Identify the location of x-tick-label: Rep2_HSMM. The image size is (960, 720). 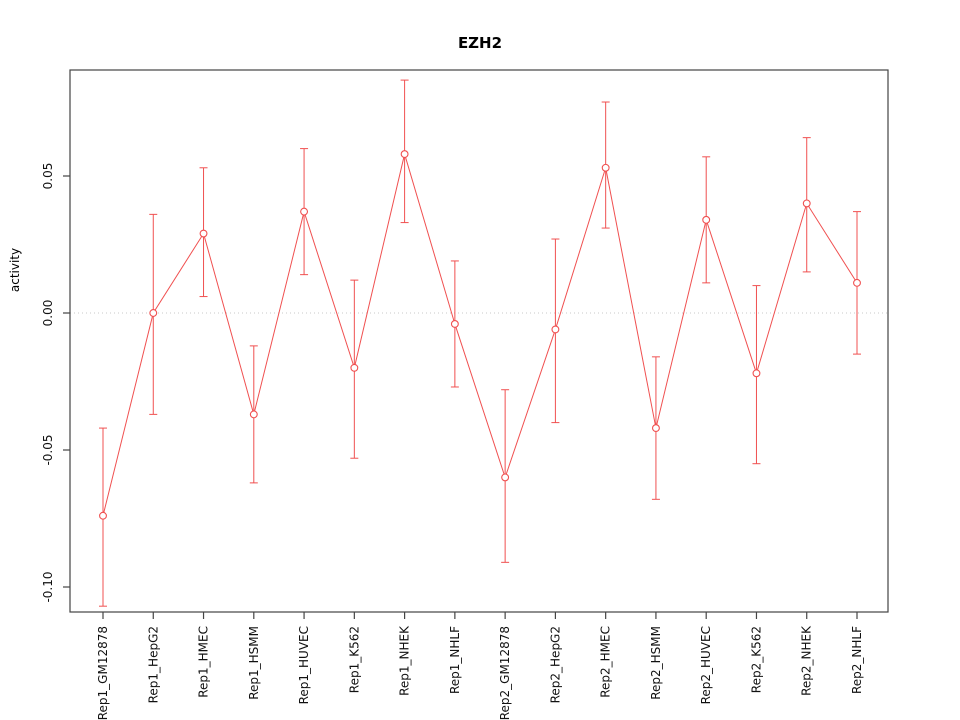
(656, 663).